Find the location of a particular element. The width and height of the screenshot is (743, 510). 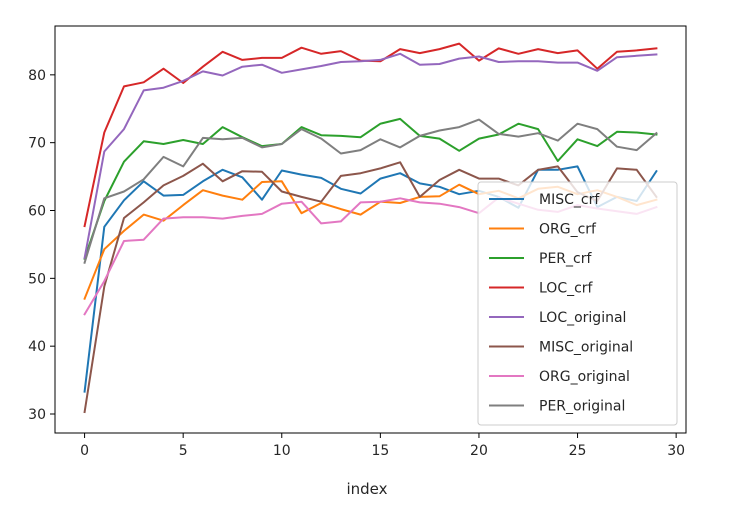

y-tick-label: 40 is located at coordinates (37, 347).